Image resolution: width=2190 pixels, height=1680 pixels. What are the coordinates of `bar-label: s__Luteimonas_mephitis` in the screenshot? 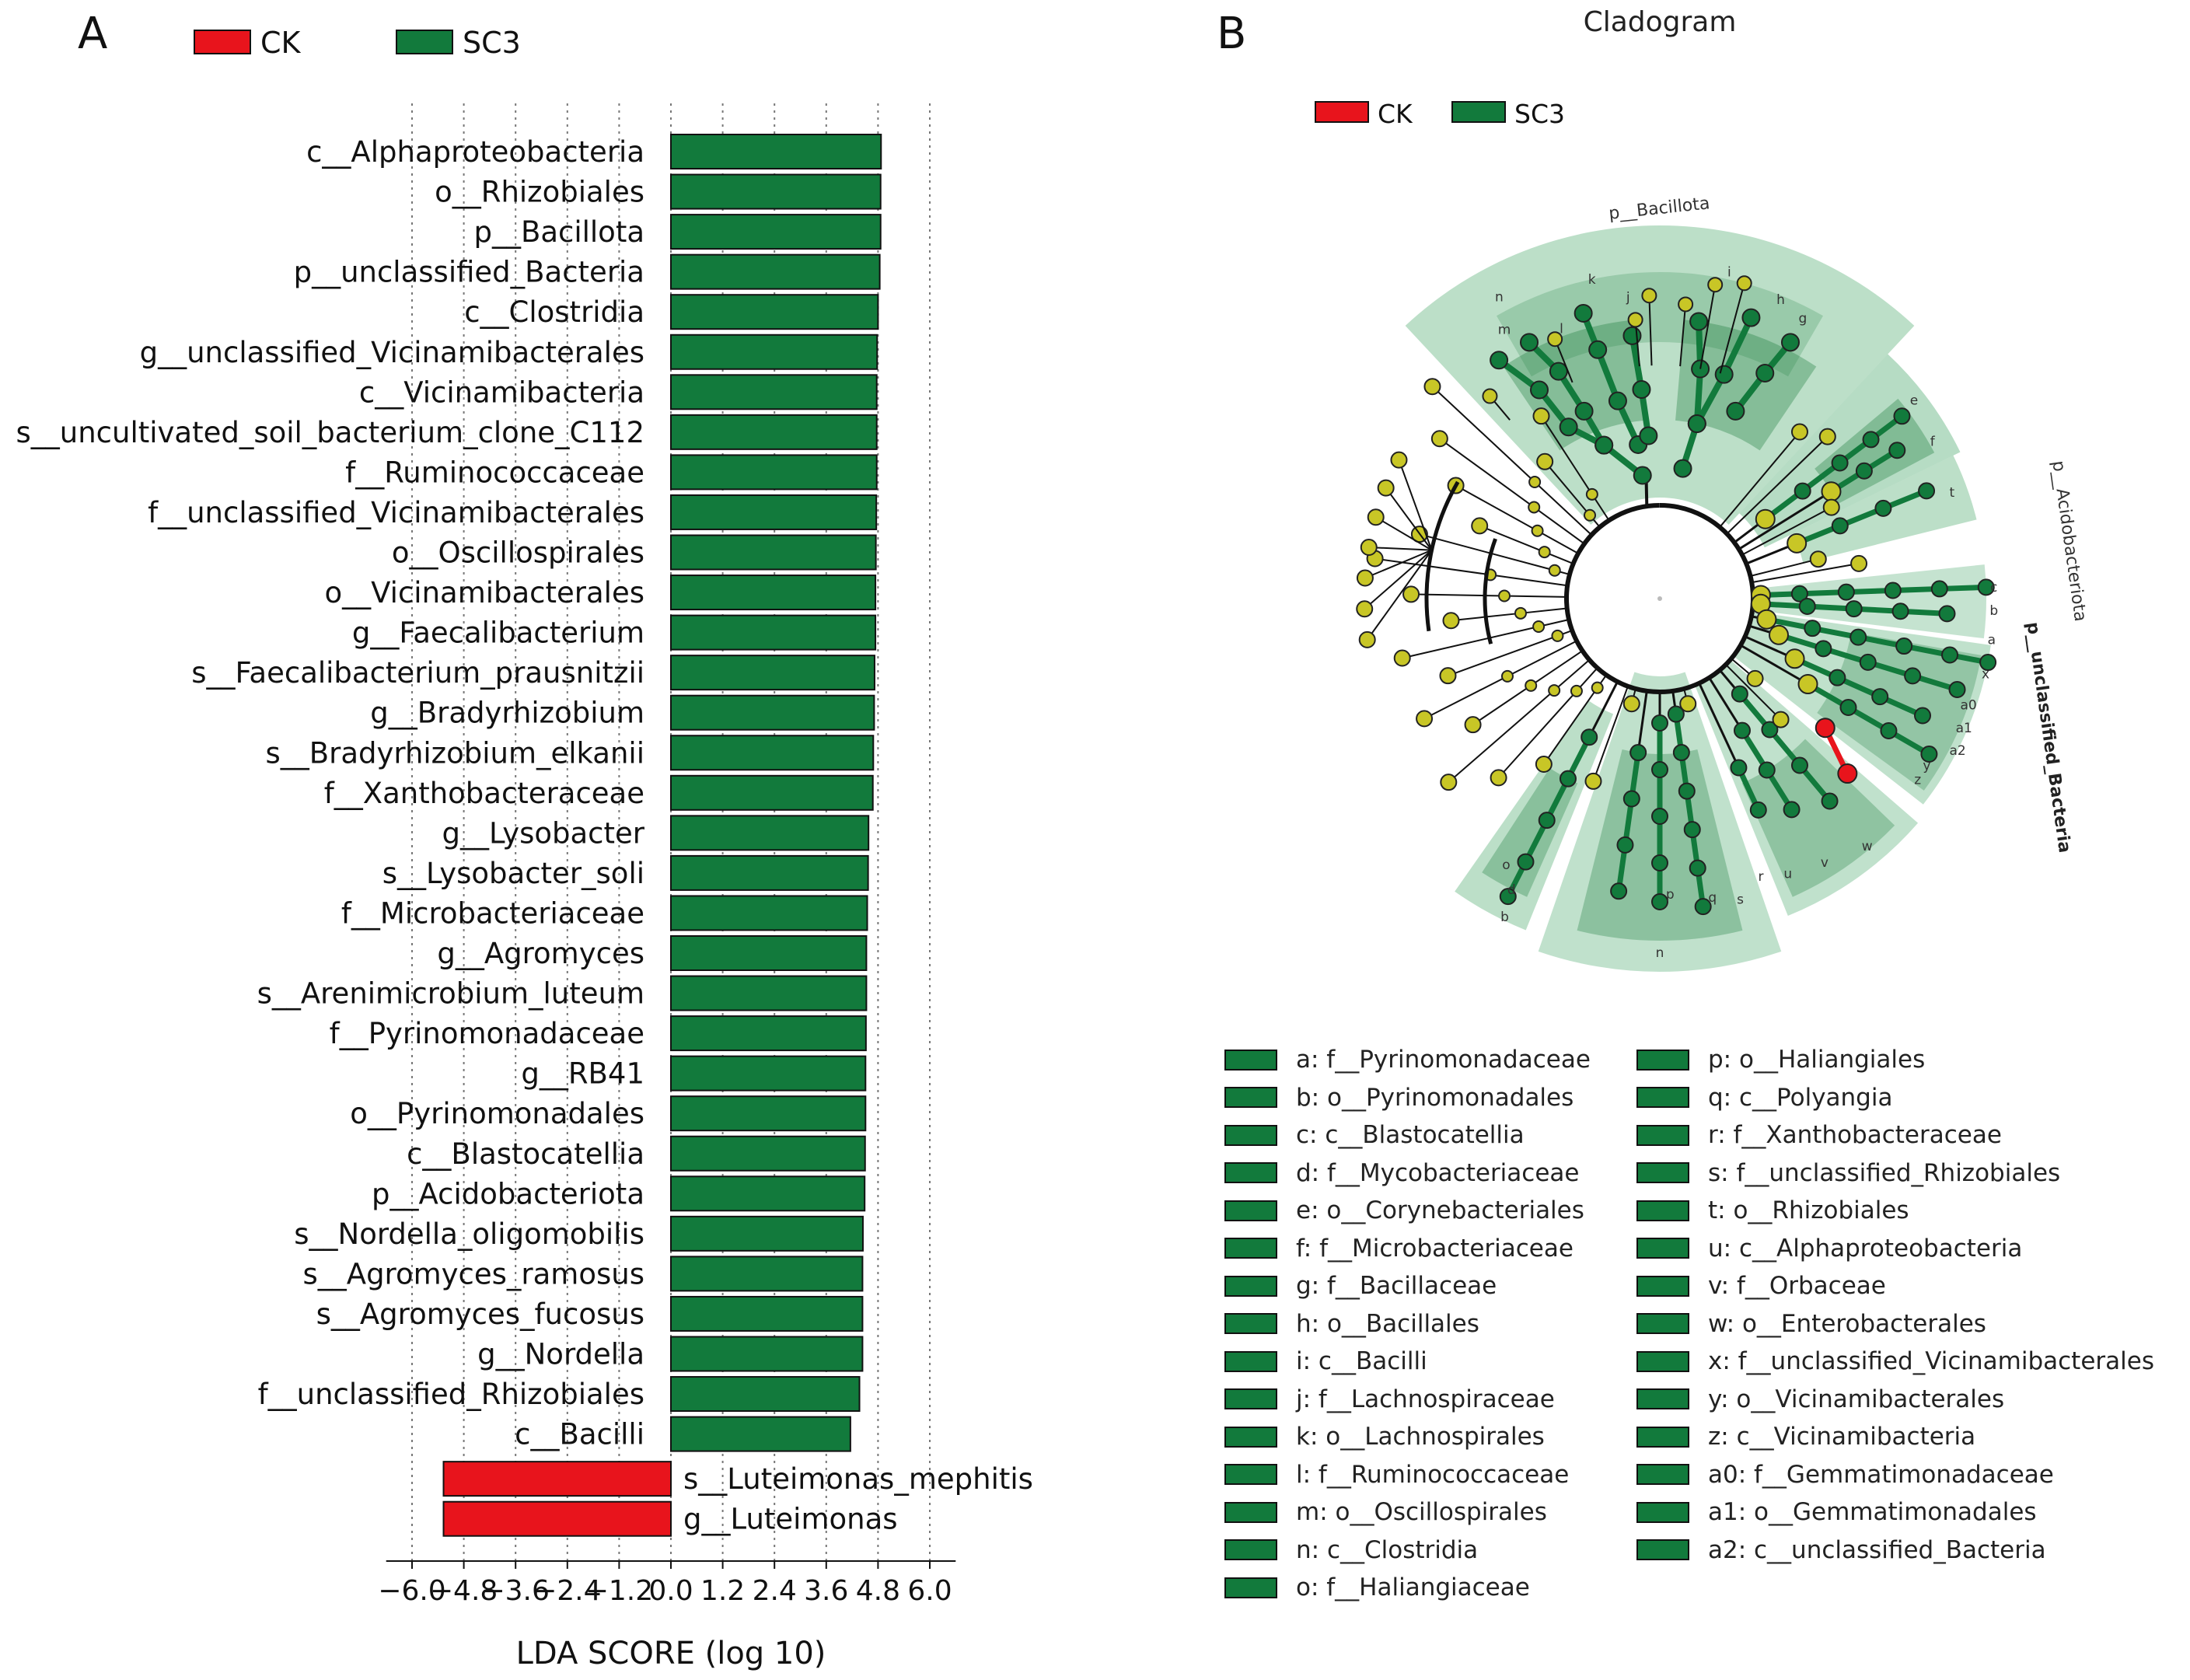 It's located at (858, 1479).